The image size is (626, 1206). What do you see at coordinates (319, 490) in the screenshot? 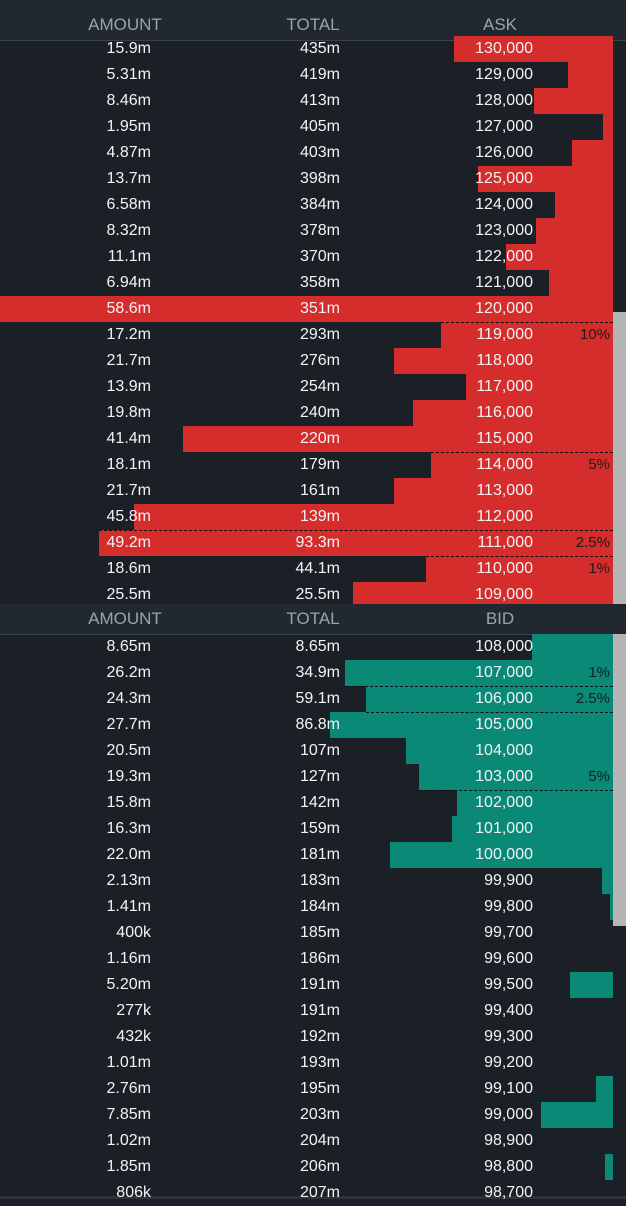
I see `ask-total: 161m` at bounding box center [319, 490].